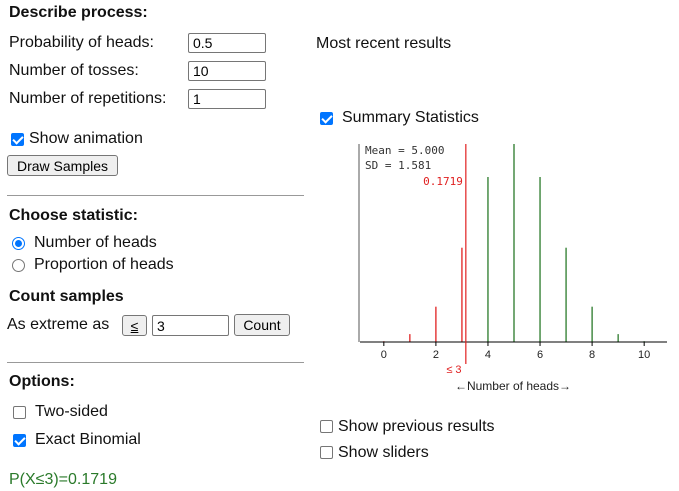 This screenshot has height=491, width=679. Describe the element at coordinates (63, 479) in the screenshot. I see `probability-result: P(X≤3)=0.1719` at that location.